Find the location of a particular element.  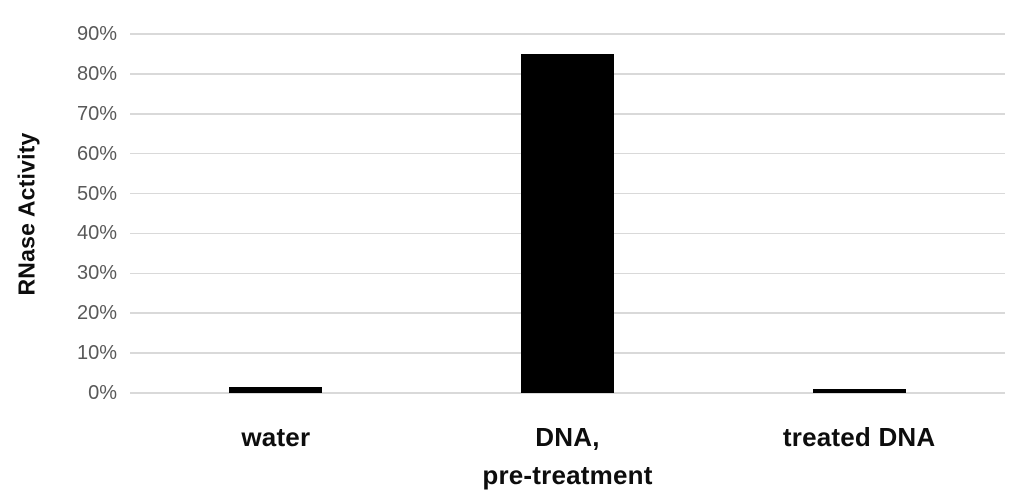

y-tick-label: 80% is located at coordinates (96, 73).